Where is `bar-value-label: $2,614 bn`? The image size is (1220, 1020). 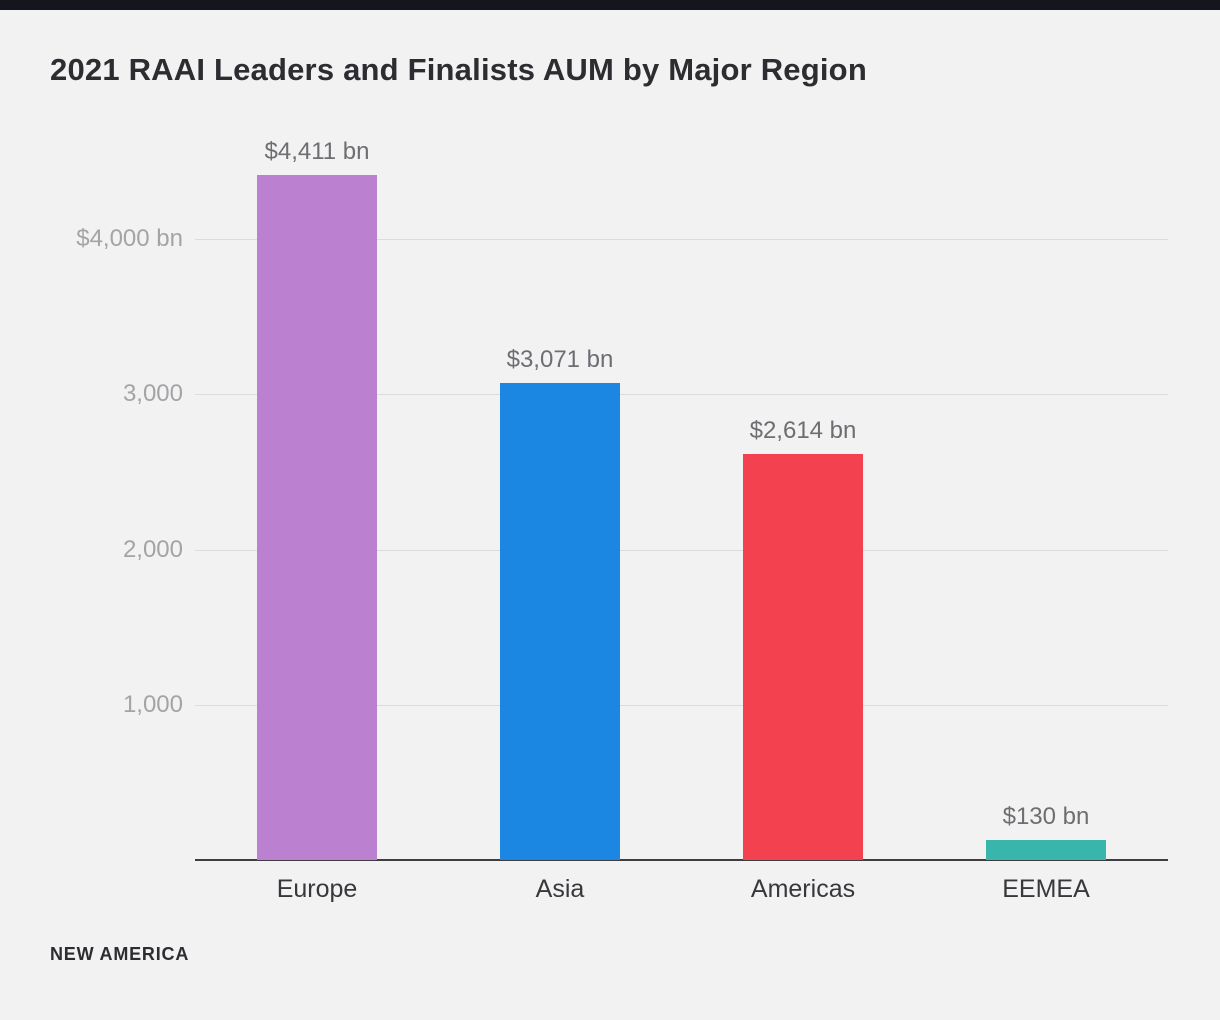
bar-value-label: $2,614 bn is located at coordinates (803, 430).